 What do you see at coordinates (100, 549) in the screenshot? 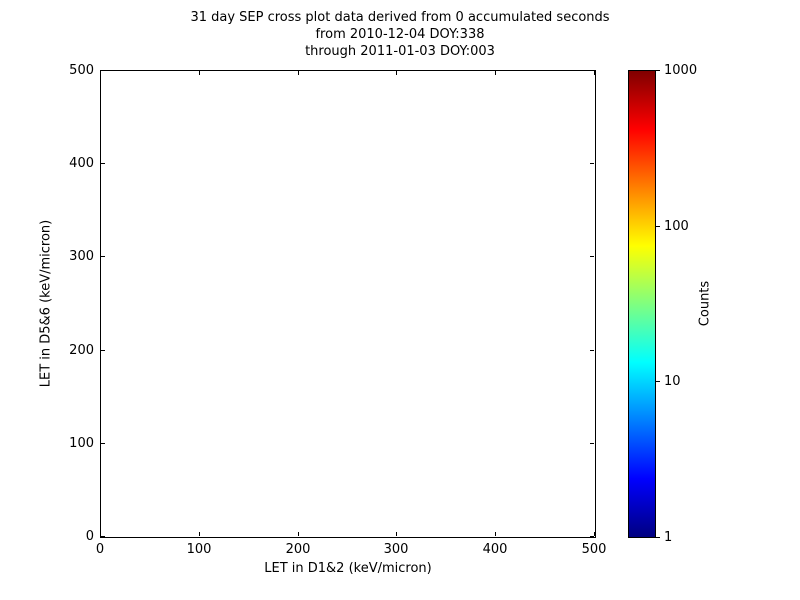
I see `x-tick-label: 0` at bounding box center [100, 549].